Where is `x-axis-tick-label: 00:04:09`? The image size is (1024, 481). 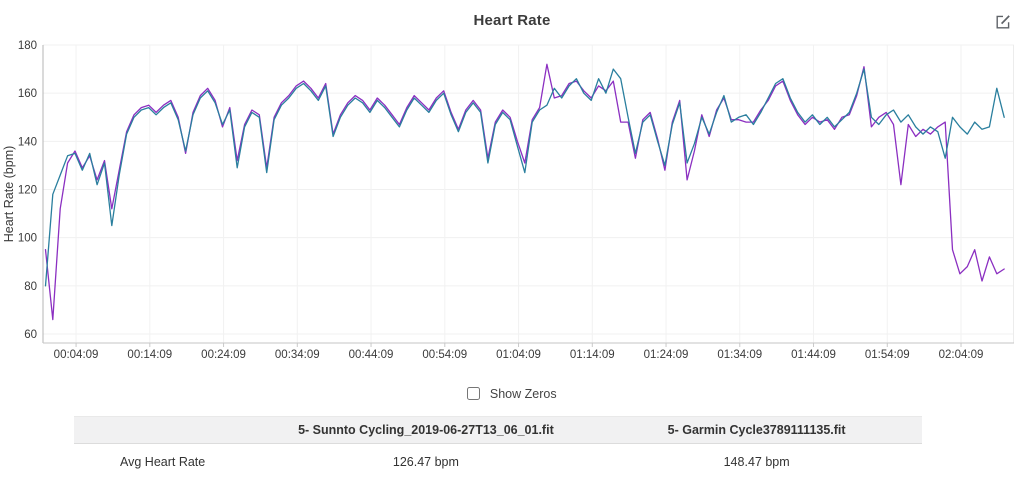
x-axis-tick-label: 00:04:09 is located at coordinates (76, 355).